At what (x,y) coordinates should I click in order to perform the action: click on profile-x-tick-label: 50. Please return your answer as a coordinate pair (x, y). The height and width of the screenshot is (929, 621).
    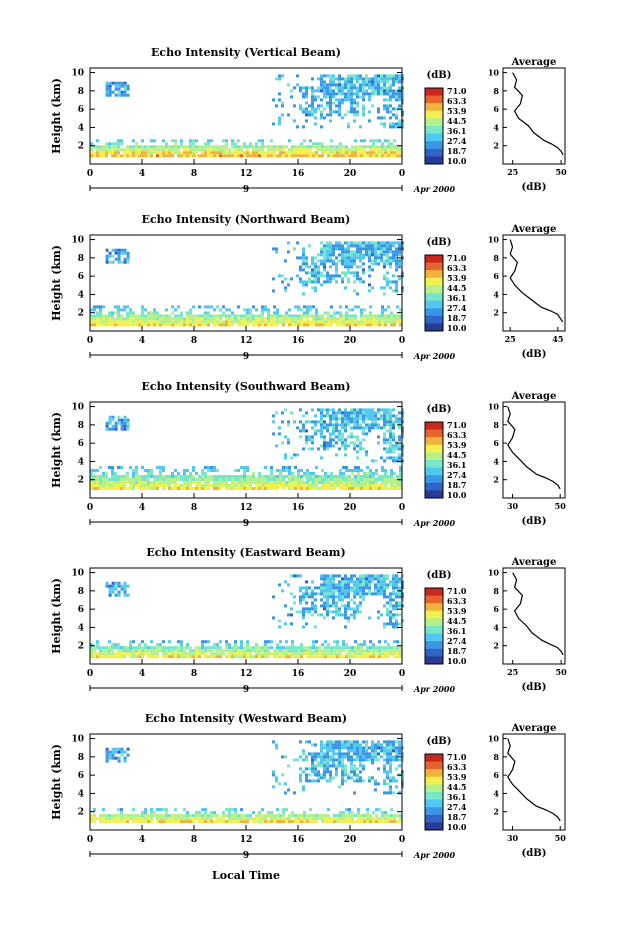
    Looking at the image, I should click on (562, 672).